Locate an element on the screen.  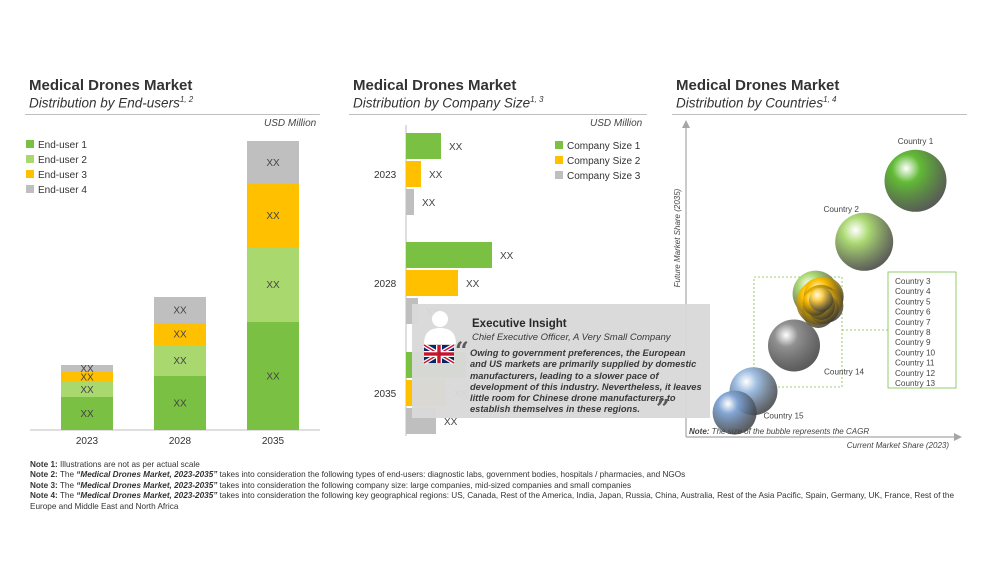
chart1-bar-2028-s1 is located at coordinates (180, 403).